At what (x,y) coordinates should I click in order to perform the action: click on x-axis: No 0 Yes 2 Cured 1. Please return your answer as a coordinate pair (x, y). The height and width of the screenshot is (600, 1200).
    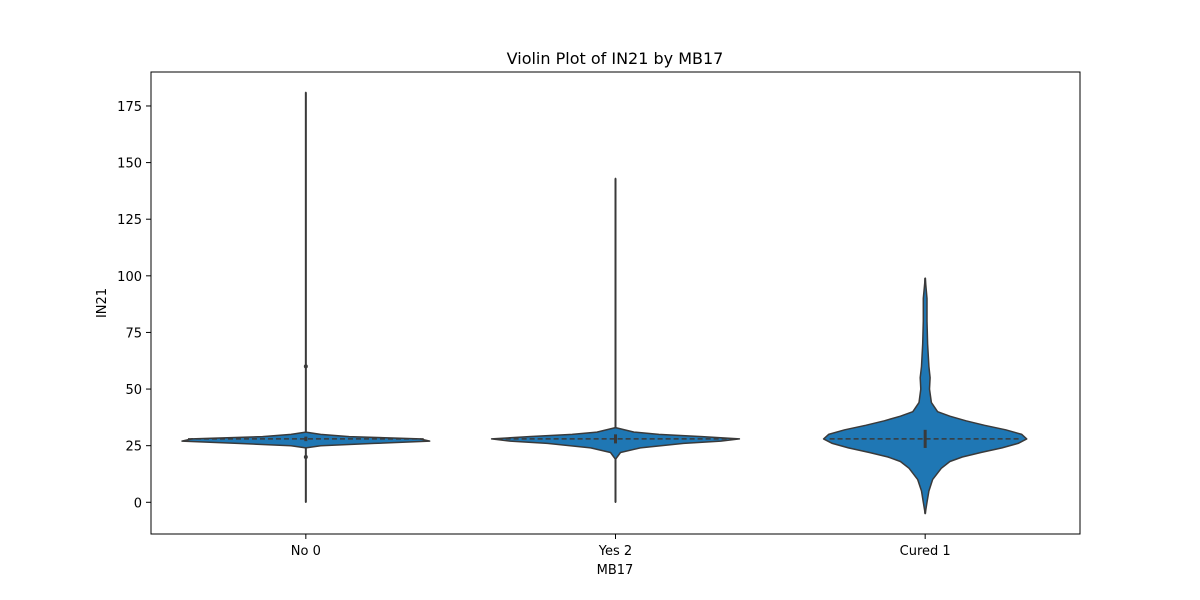
    Looking at the image, I should click on (621, 546).